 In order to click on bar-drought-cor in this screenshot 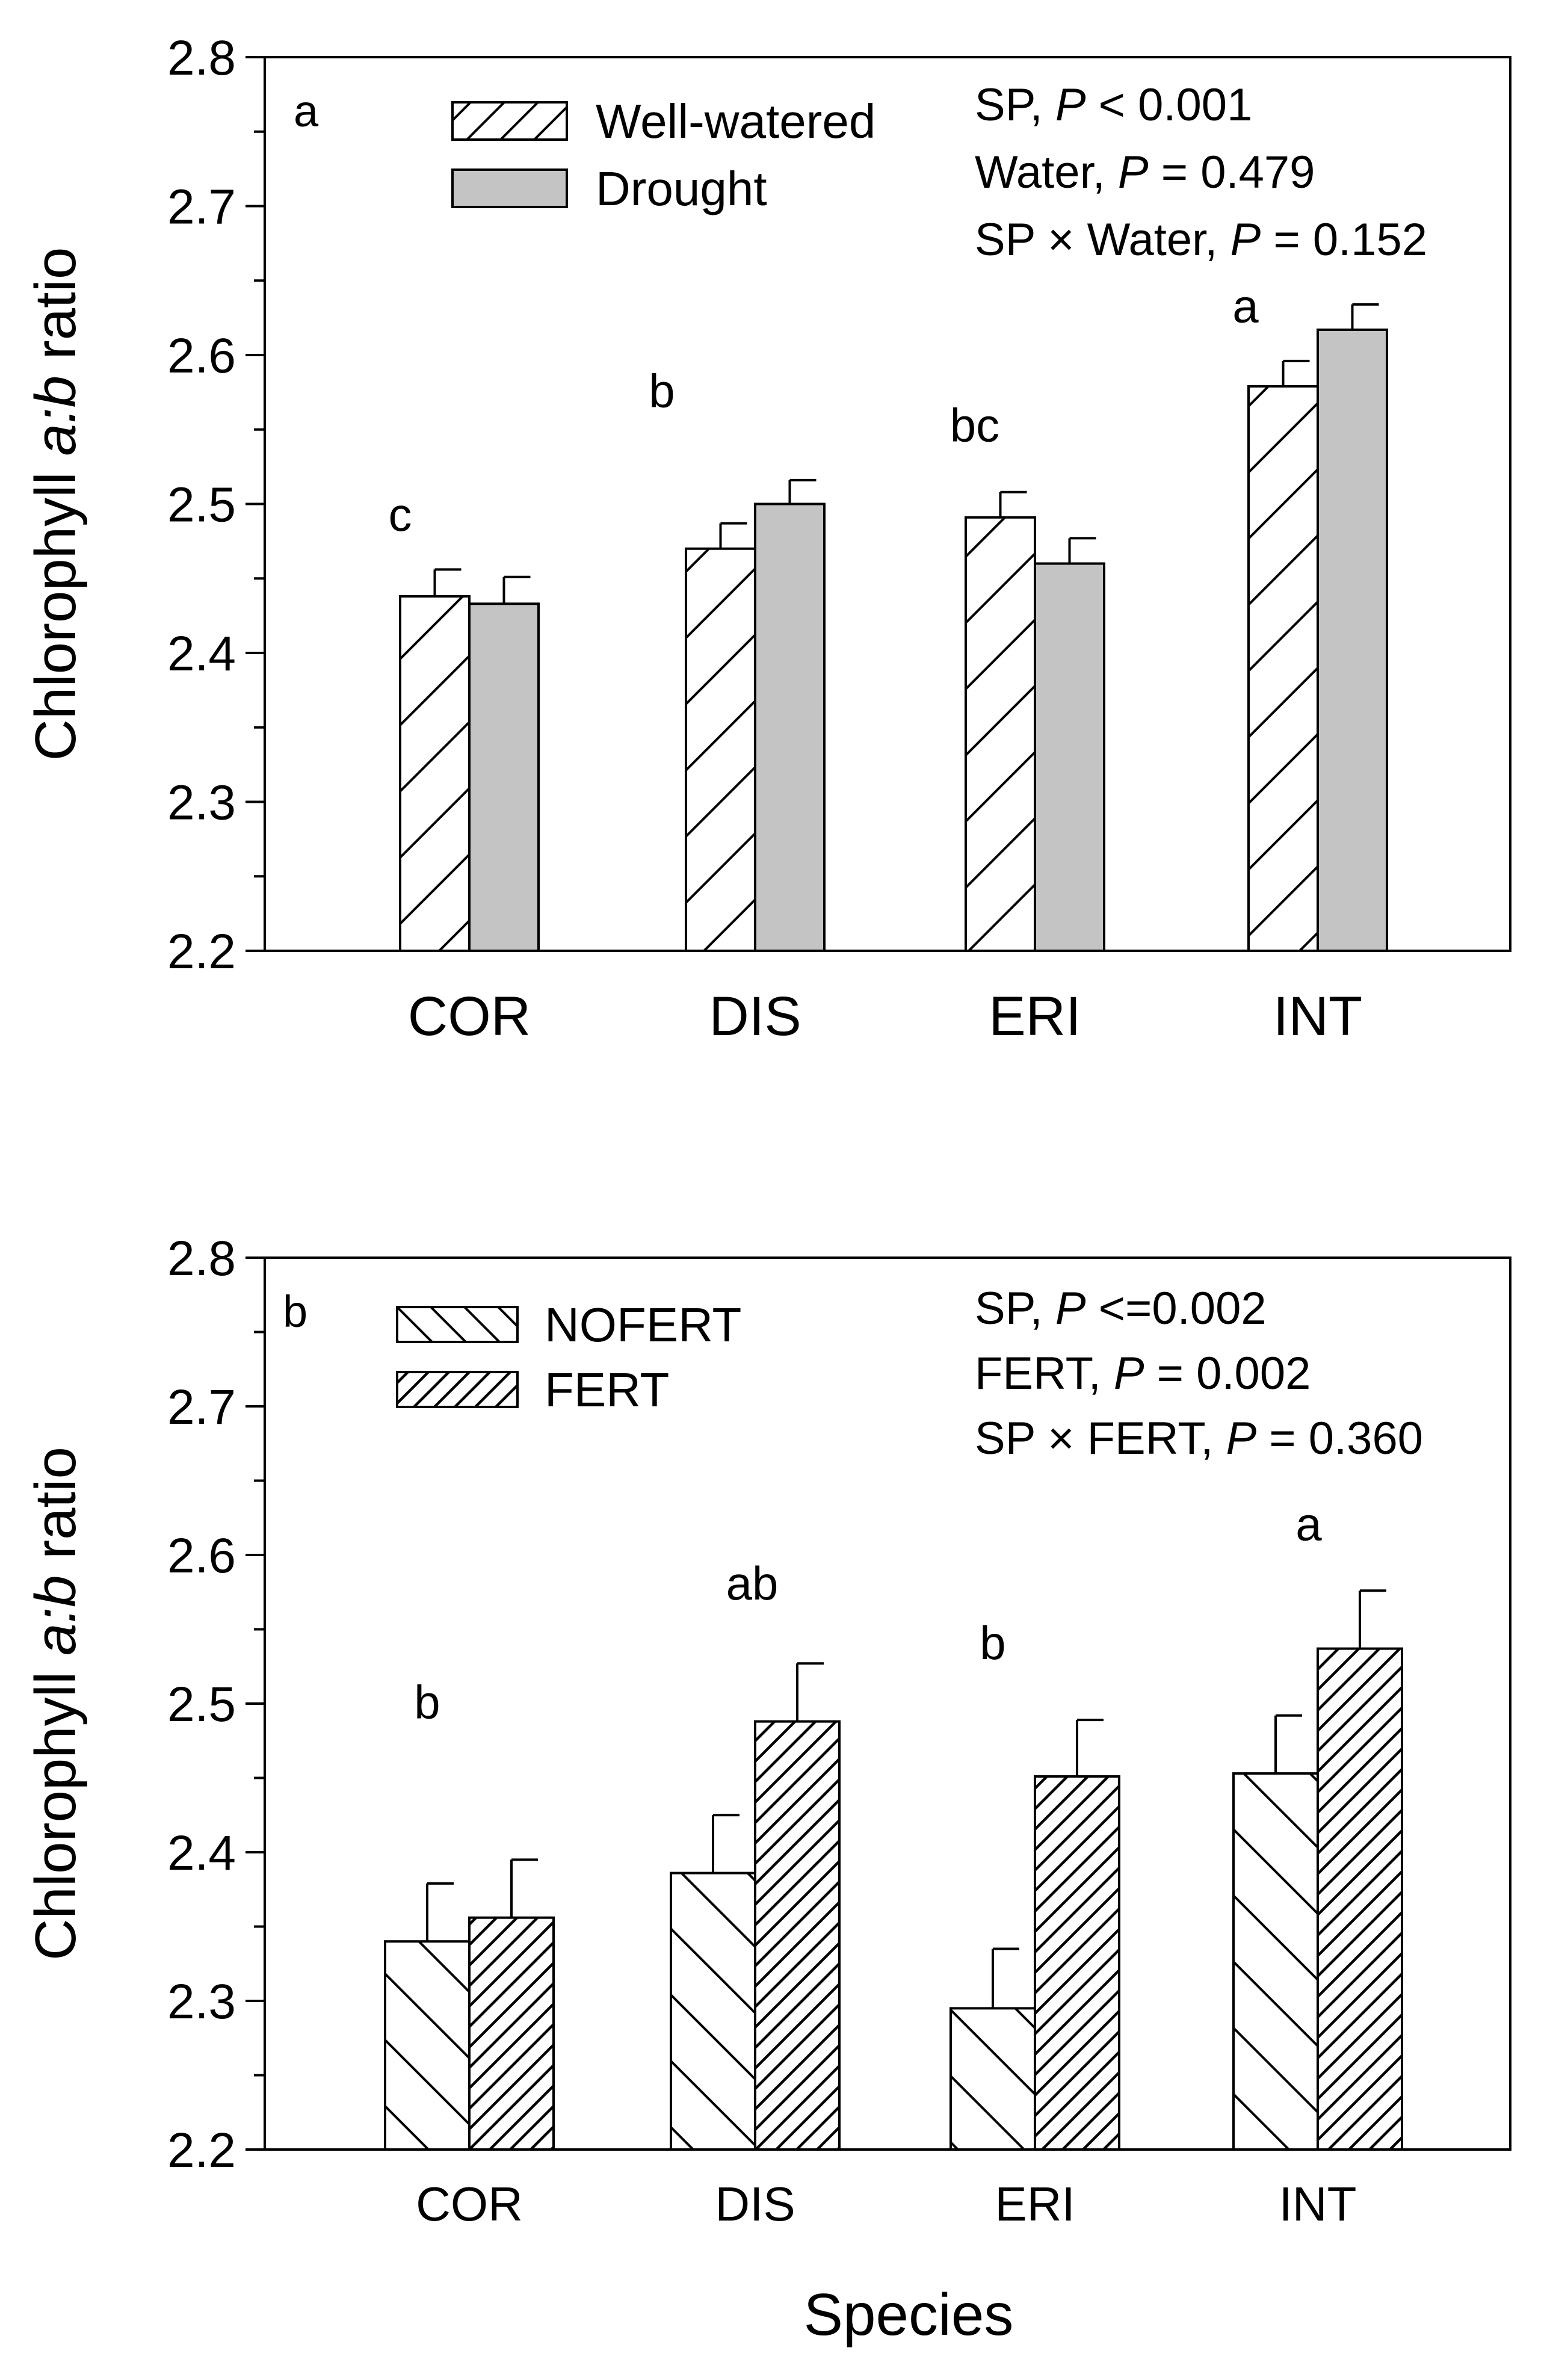, I will do `click(504, 777)`.